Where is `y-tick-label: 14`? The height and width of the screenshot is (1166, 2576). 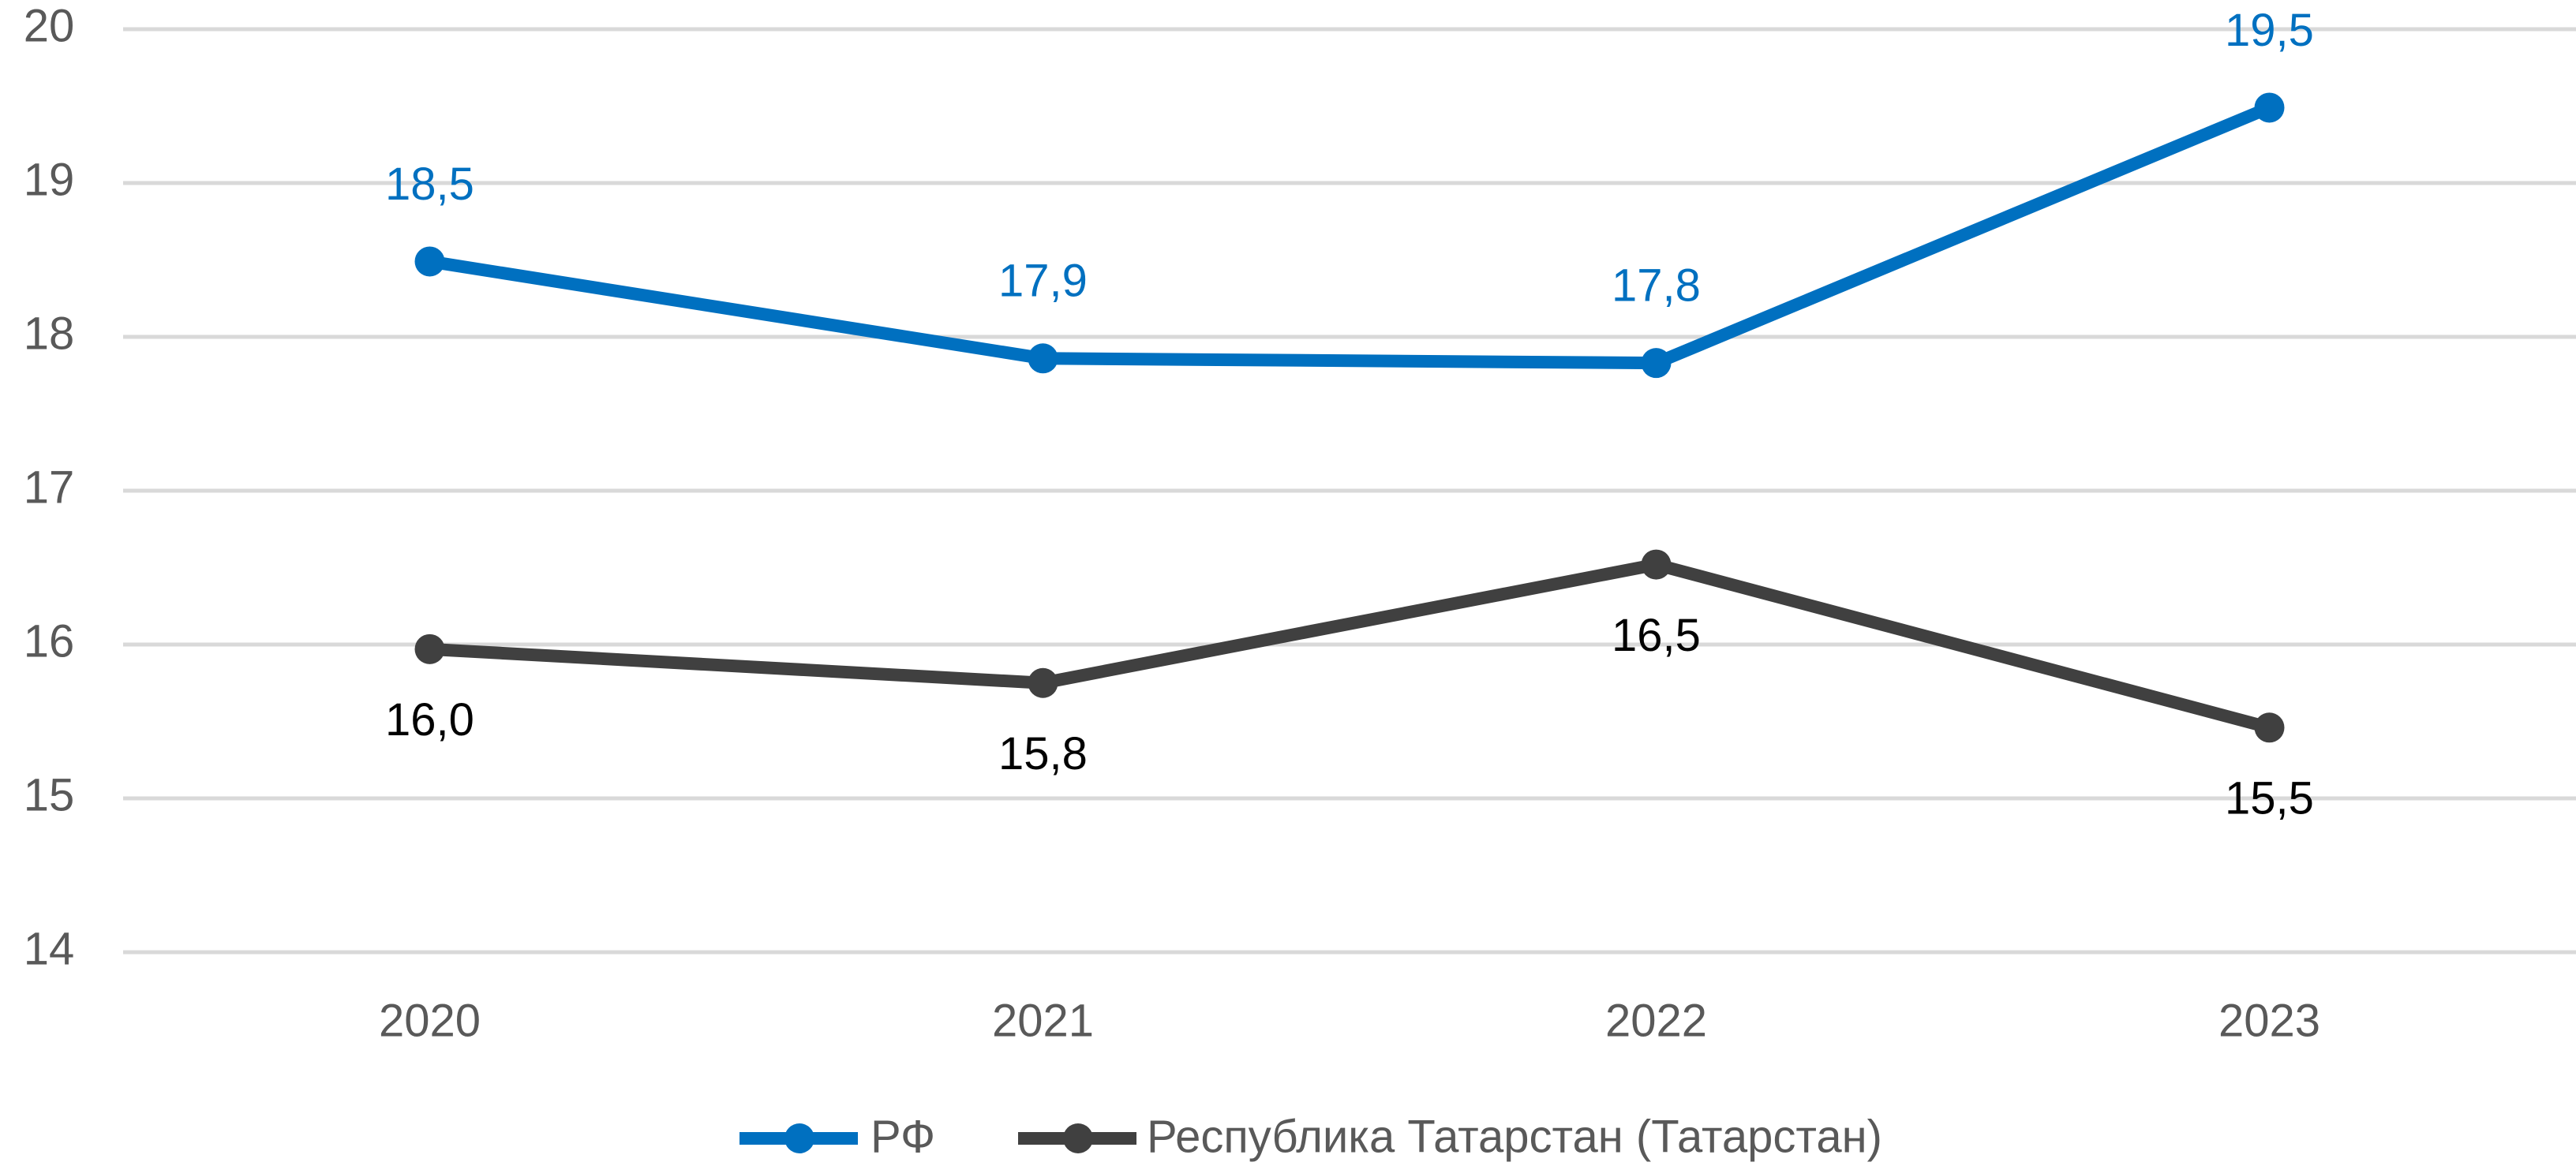 y-tick-label: 14 is located at coordinates (49, 948).